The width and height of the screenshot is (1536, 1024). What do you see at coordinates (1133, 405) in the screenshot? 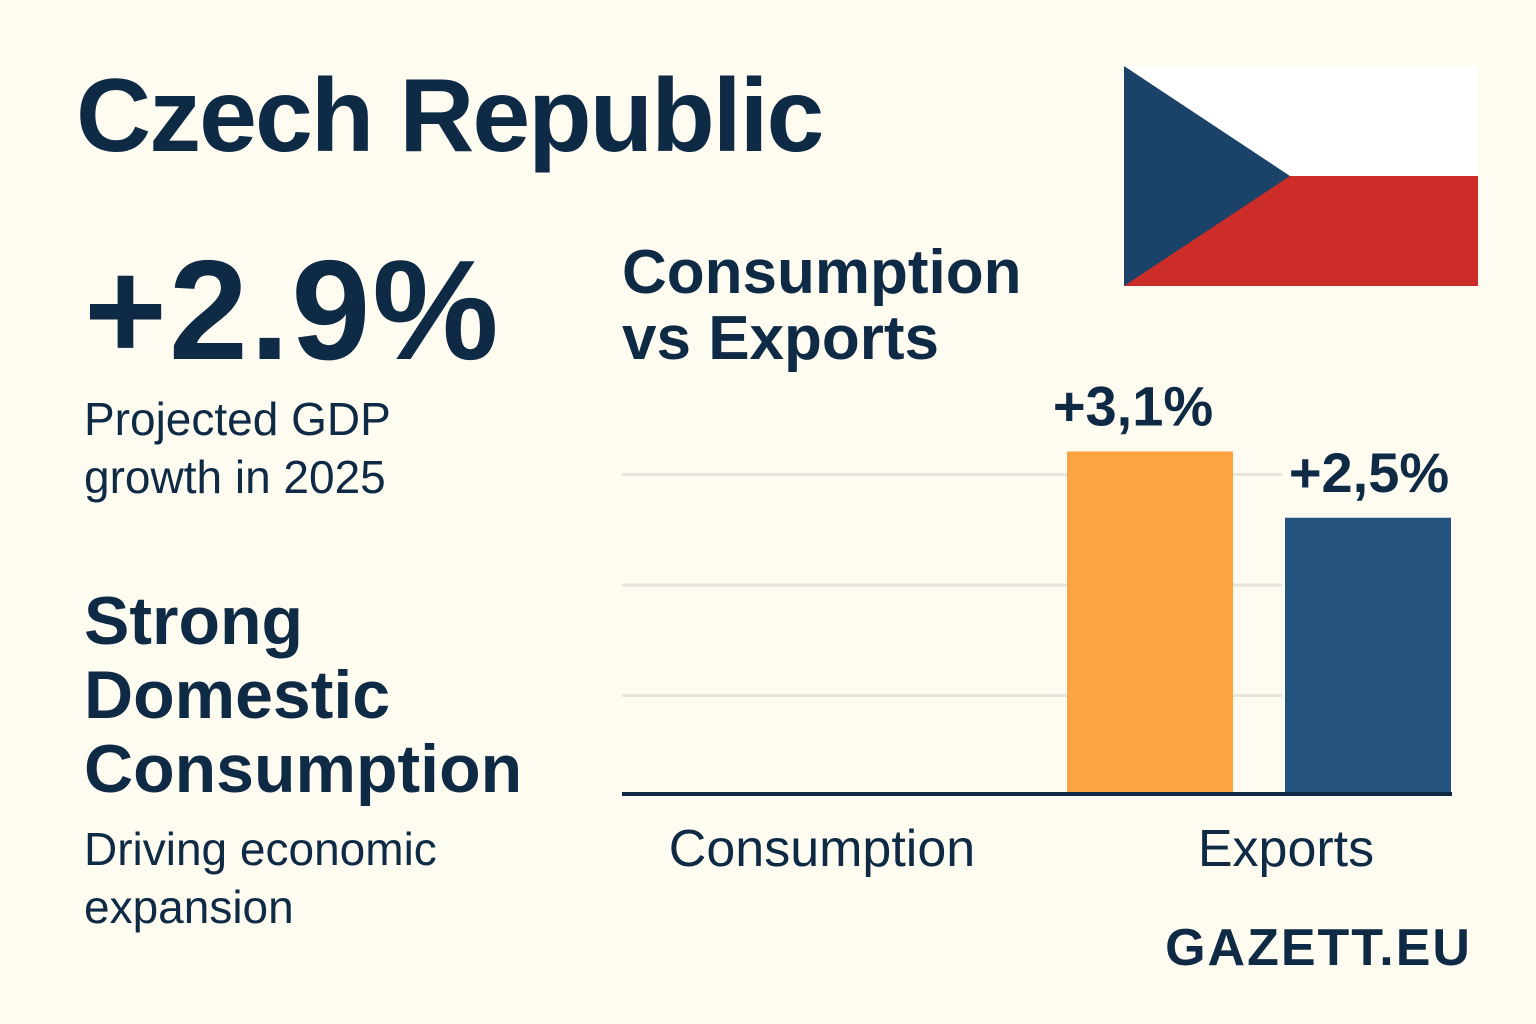
I see `data-label-consumption: +3,1%` at bounding box center [1133, 405].